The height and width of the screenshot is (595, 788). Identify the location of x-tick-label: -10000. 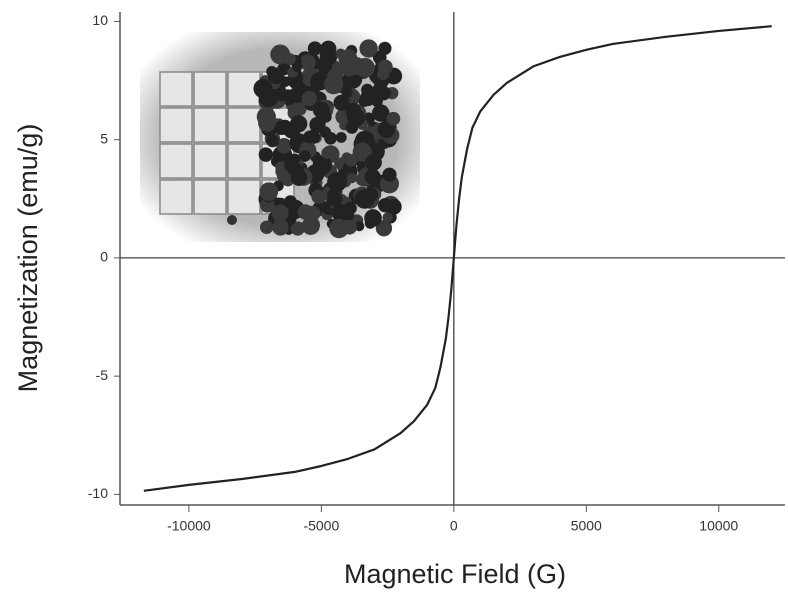
(189, 526).